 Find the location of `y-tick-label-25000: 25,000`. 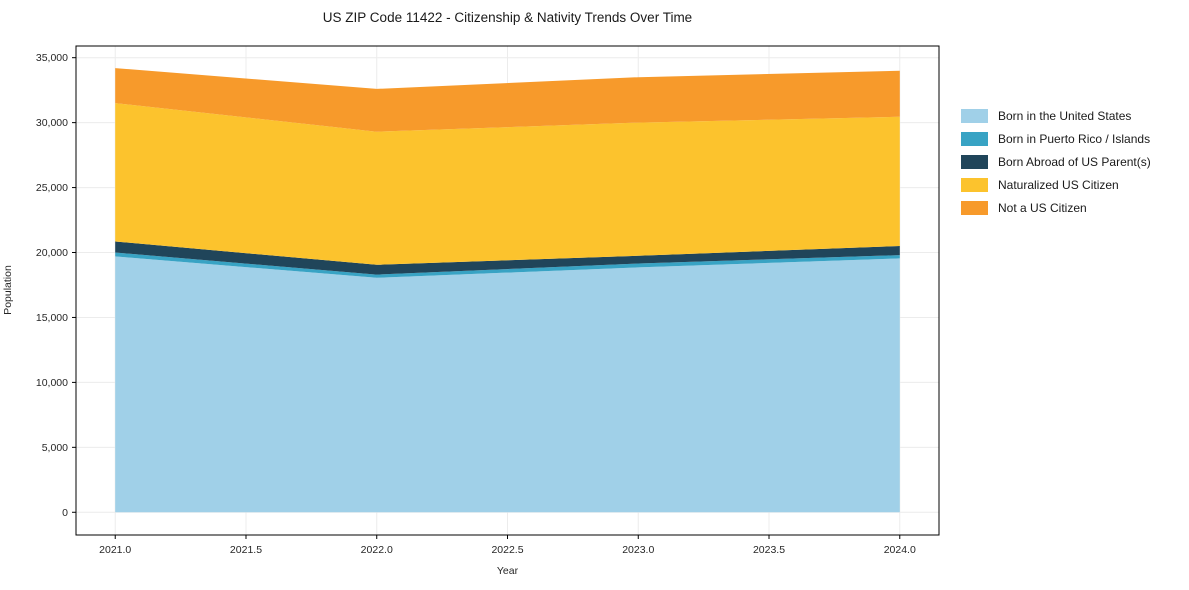

y-tick-label-25000: 25,000 is located at coordinates (52, 188).